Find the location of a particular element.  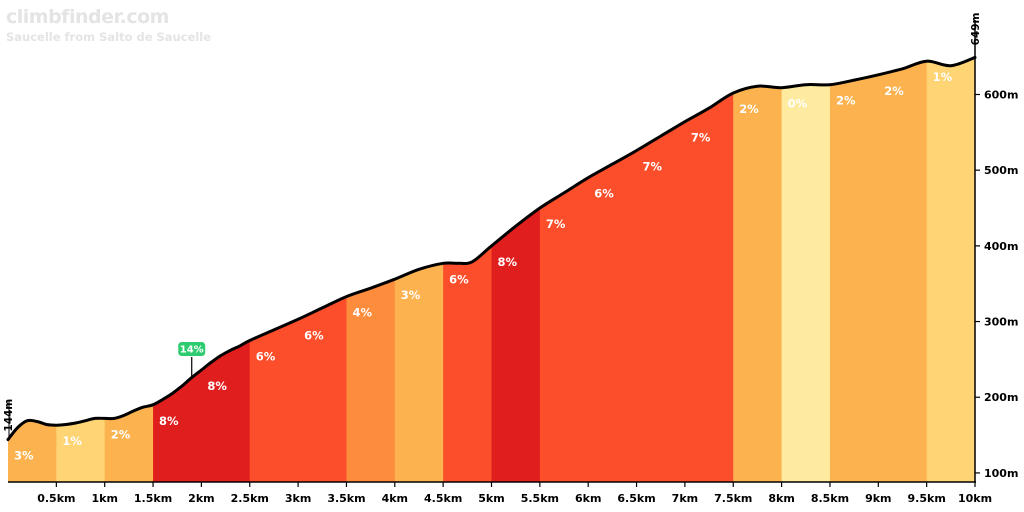

gradient-label-8: 4% is located at coordinates (362, 313).